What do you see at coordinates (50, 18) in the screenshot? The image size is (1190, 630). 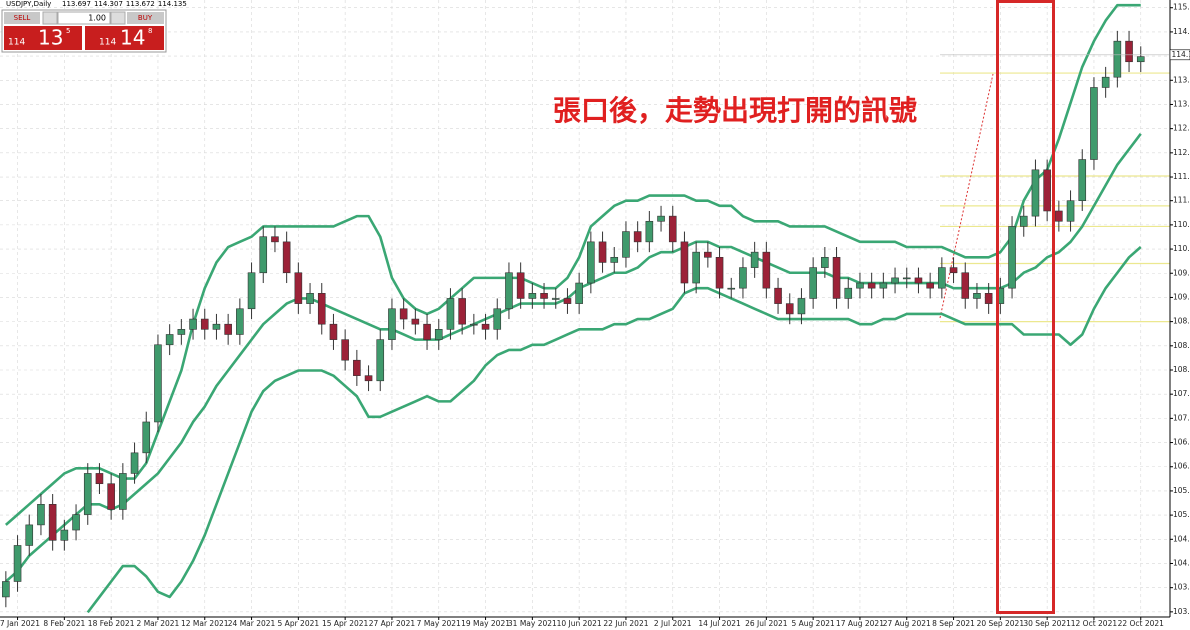 I see `lot-minus` at bounding box center [50, 18].